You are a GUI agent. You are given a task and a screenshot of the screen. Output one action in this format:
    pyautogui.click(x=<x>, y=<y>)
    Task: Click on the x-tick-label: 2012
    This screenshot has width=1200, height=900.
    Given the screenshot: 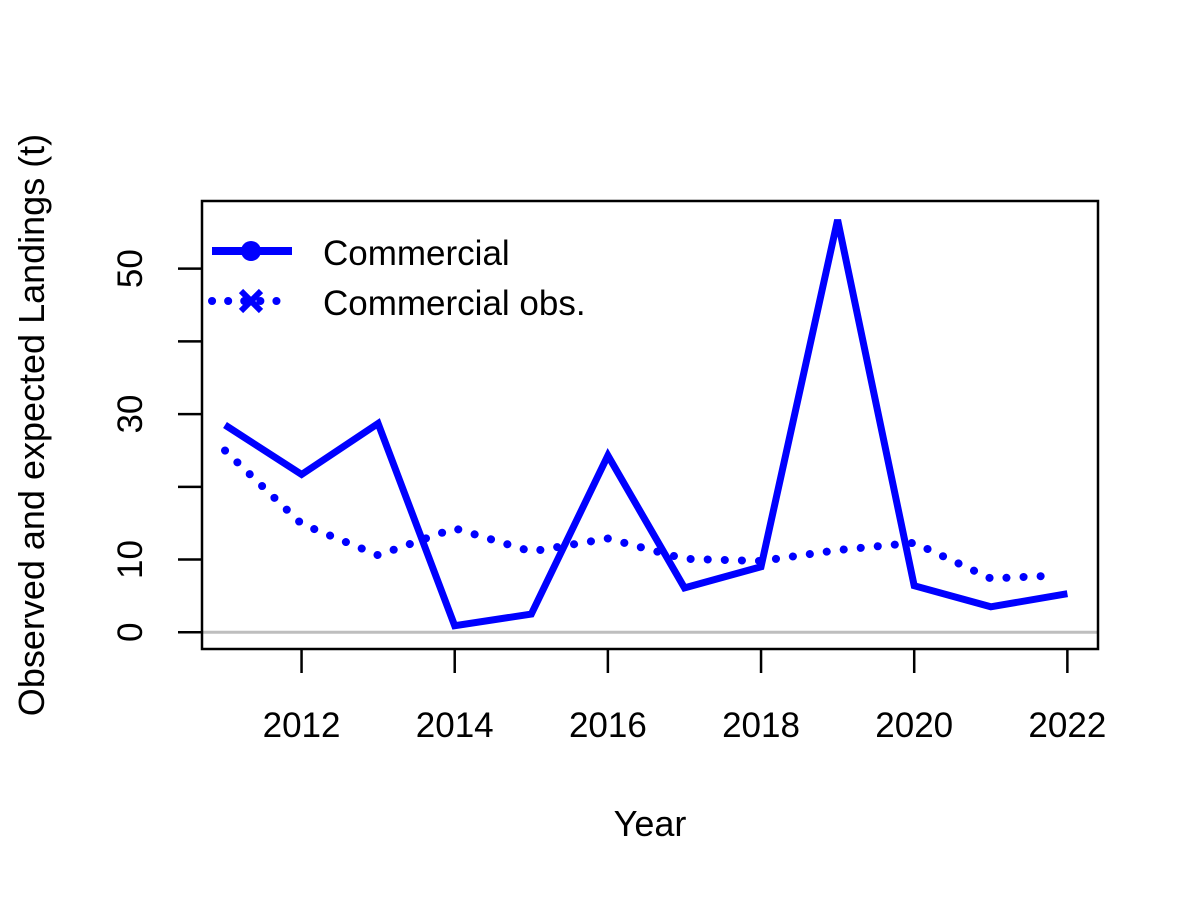 What is the action you would take?
    pyautogui.click(x=302, y=725)
    